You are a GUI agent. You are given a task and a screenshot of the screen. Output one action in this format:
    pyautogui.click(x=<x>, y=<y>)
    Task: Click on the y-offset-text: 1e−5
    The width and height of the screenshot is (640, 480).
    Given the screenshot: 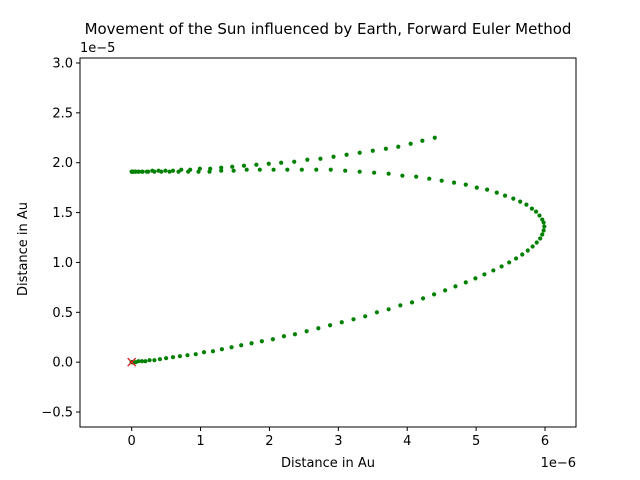 What is the action you would take?
    pyautogui.click(x=97, y=48)
    